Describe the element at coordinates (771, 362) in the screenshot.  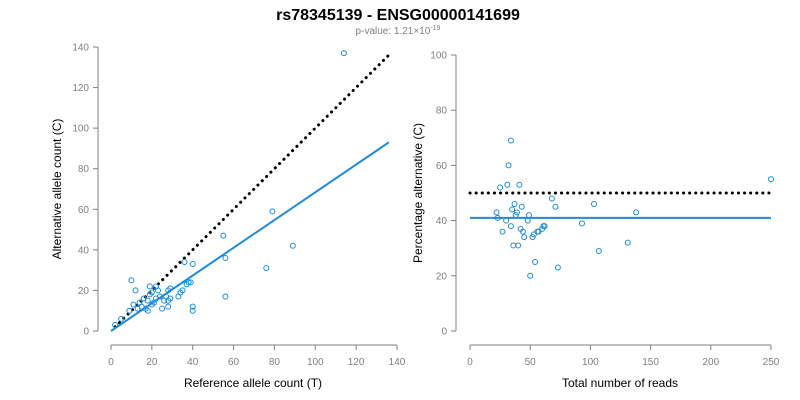
I see `x-tick-label: 250` at that location.